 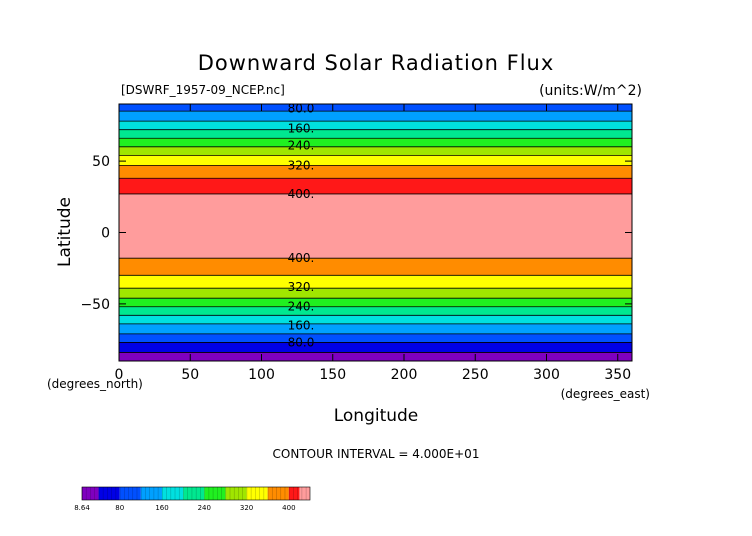 I want to click on colorbar-tick-labels: 8.64 80 160 240 320 400, so click(x=184, y=508).